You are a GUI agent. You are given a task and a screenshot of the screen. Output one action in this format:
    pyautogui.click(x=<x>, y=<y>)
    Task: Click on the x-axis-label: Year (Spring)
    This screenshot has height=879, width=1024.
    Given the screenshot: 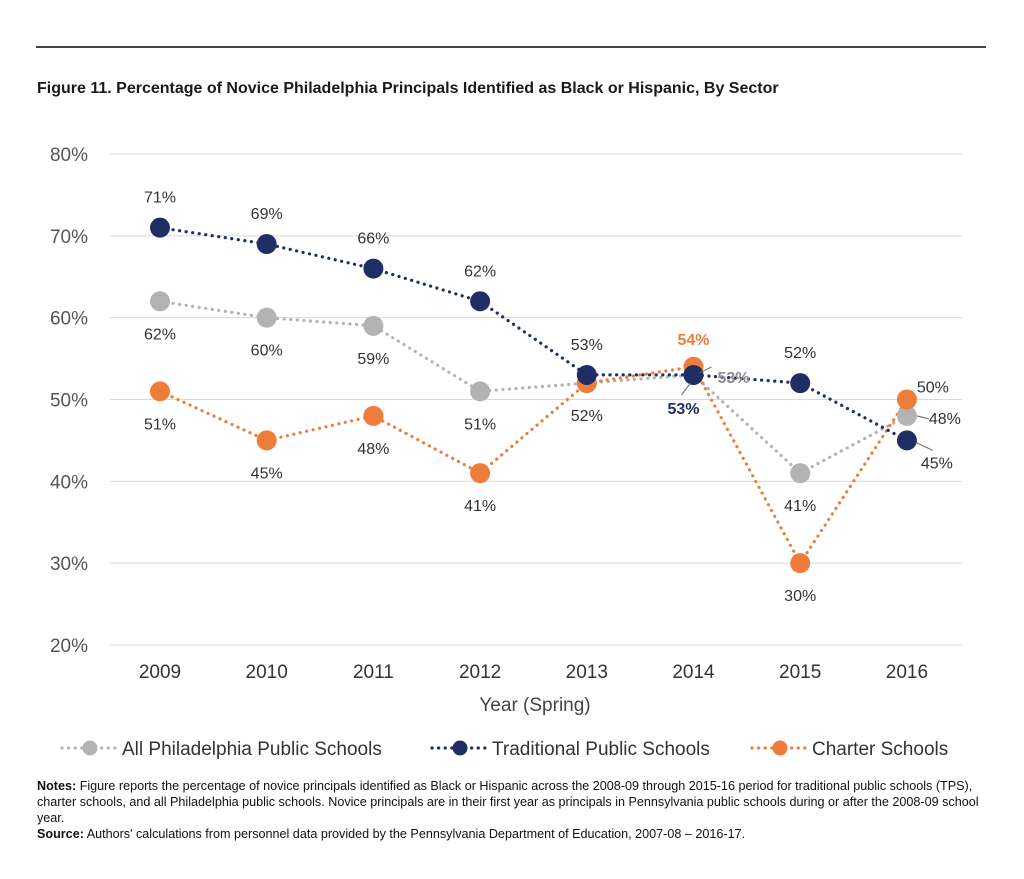 What is the action you would take?
    pyautogui.click(x=534, y=705)
    